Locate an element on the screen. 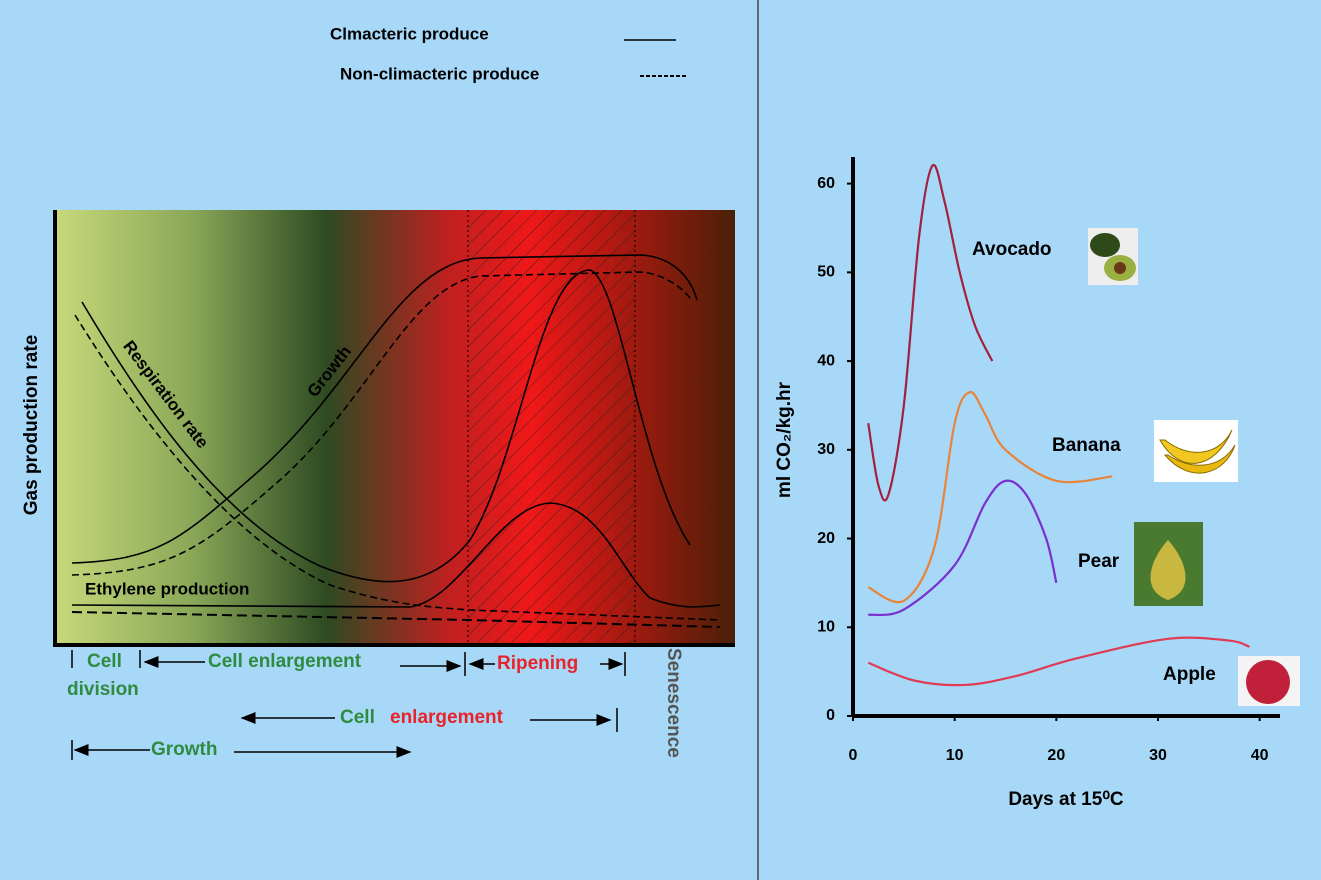  x-tick-label: 0 is located at coordinates (853, 755).